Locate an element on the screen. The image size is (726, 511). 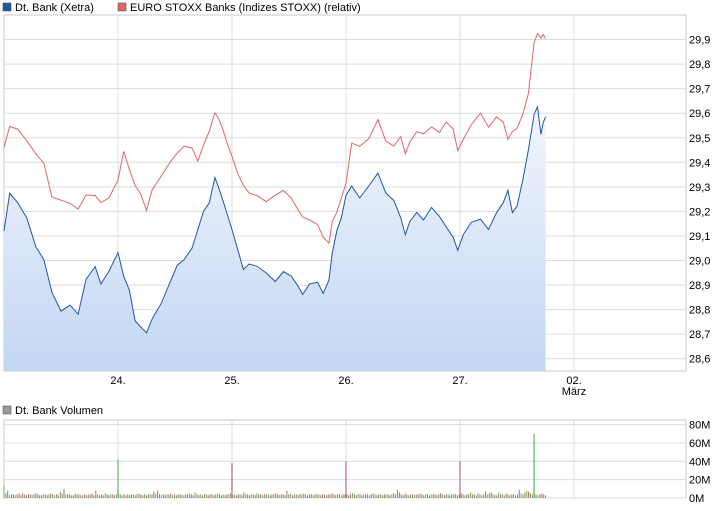
legend-label-volume: Dt. Bank Volumen is located at coordinates (59, 411).